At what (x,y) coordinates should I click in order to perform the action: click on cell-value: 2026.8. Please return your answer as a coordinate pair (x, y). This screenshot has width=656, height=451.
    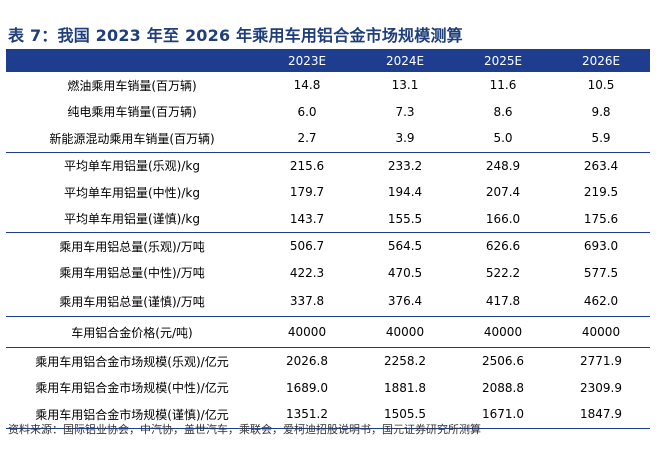
    Looking at the image, I should click on (307, 361).